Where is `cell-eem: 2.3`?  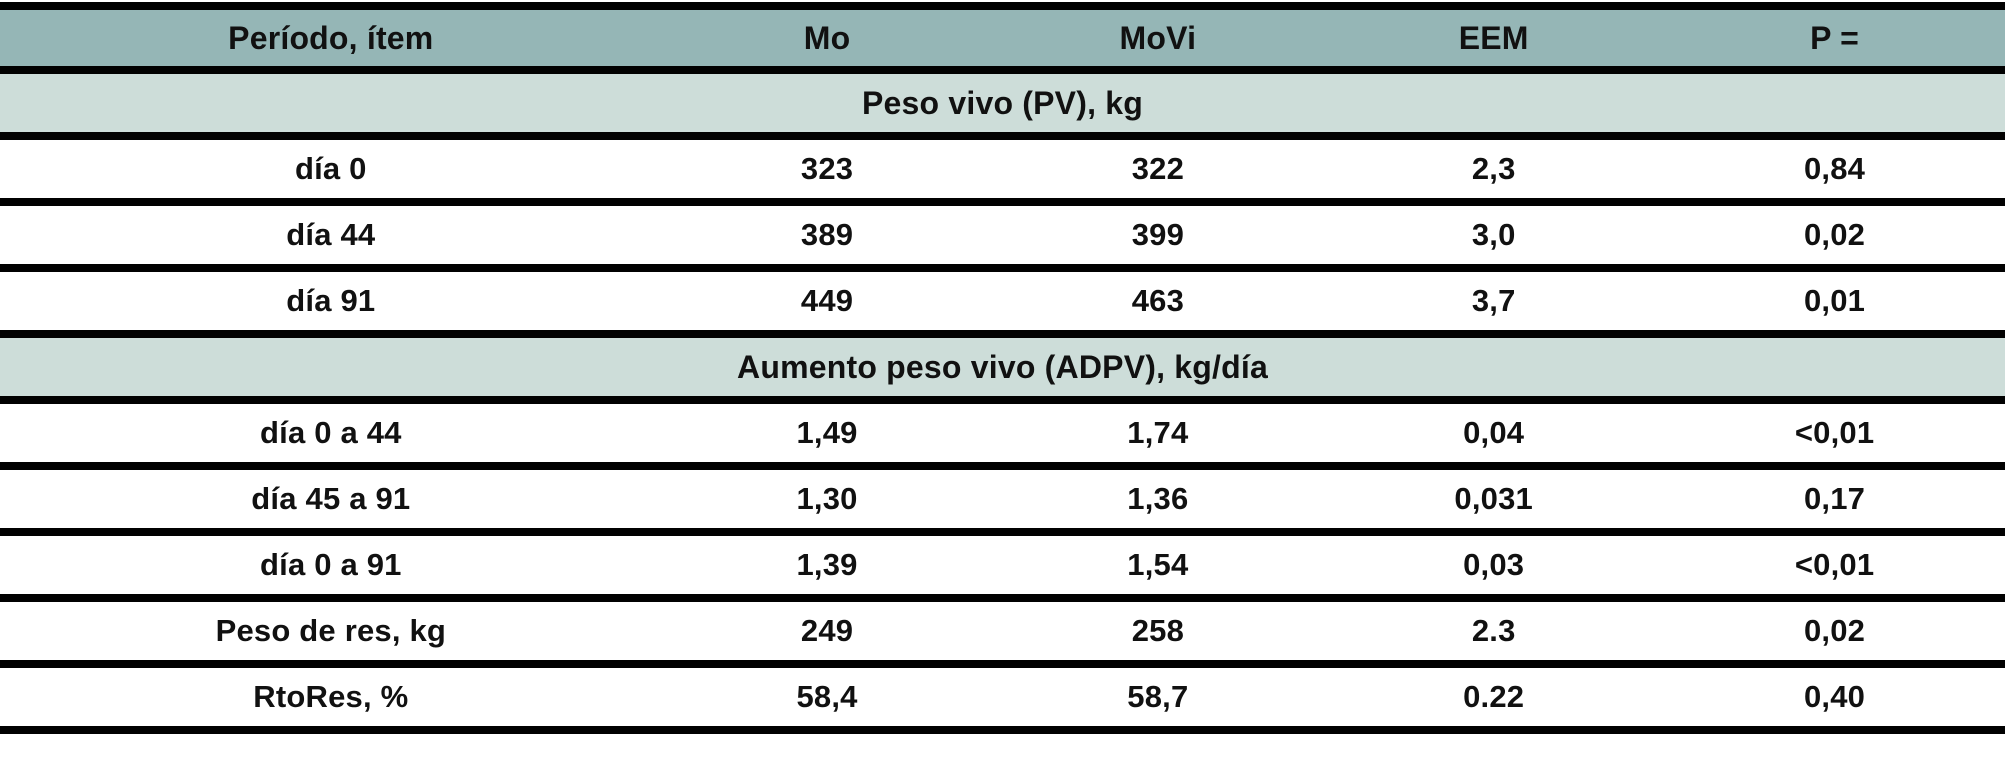
cell-eem: 2.3 is located at coordinates (1494, 633).